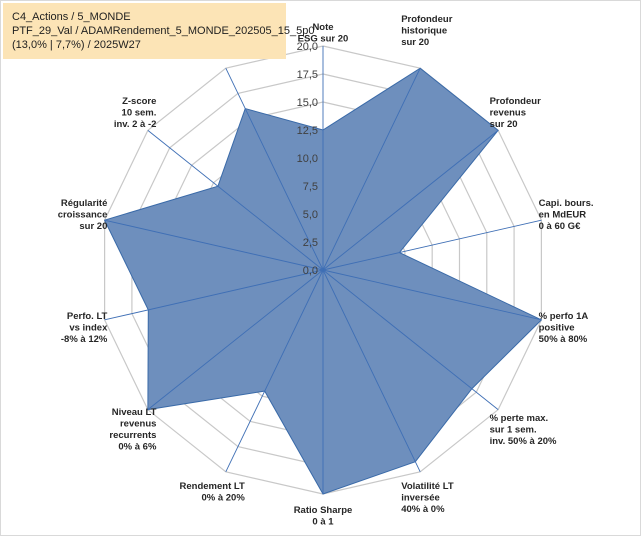 This screenshot has height=536, width=641. I want to click on axis-label: Régularité croissance sur 20, so click(83, 215).